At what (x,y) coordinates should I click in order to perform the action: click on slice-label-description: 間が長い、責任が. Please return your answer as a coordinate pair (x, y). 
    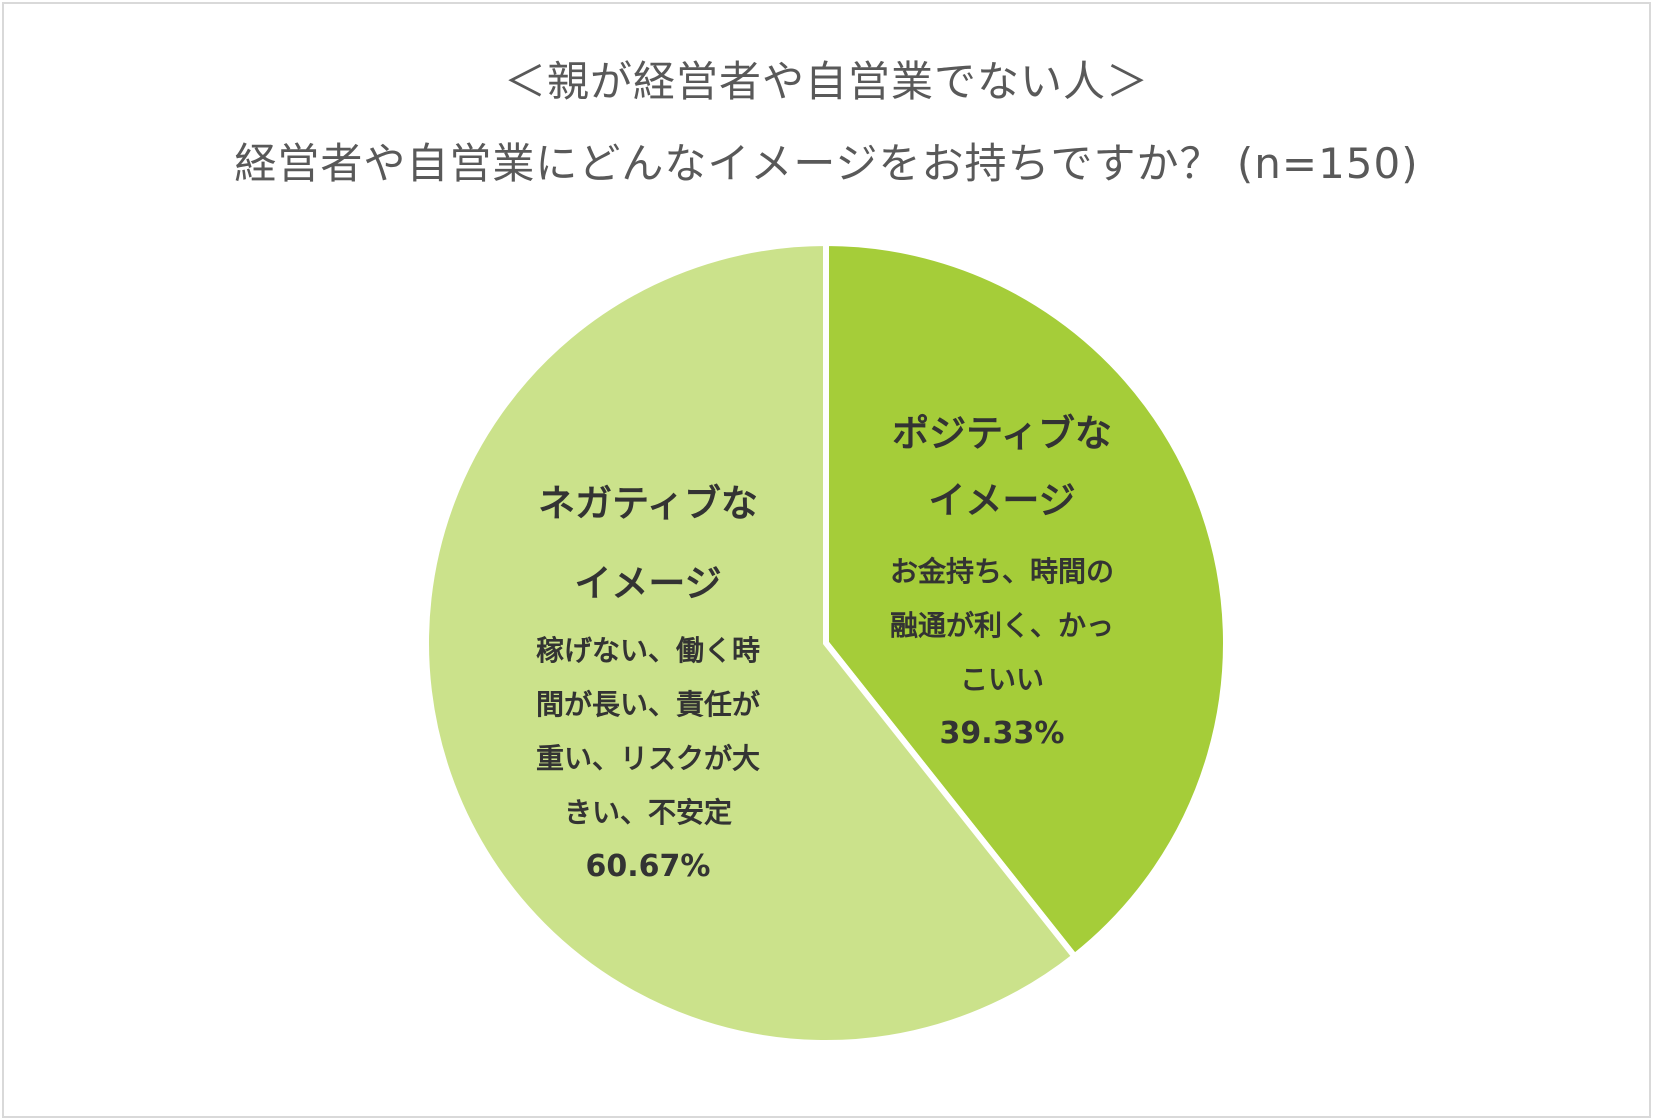
    Looking at the image, I should click on (648, 704).